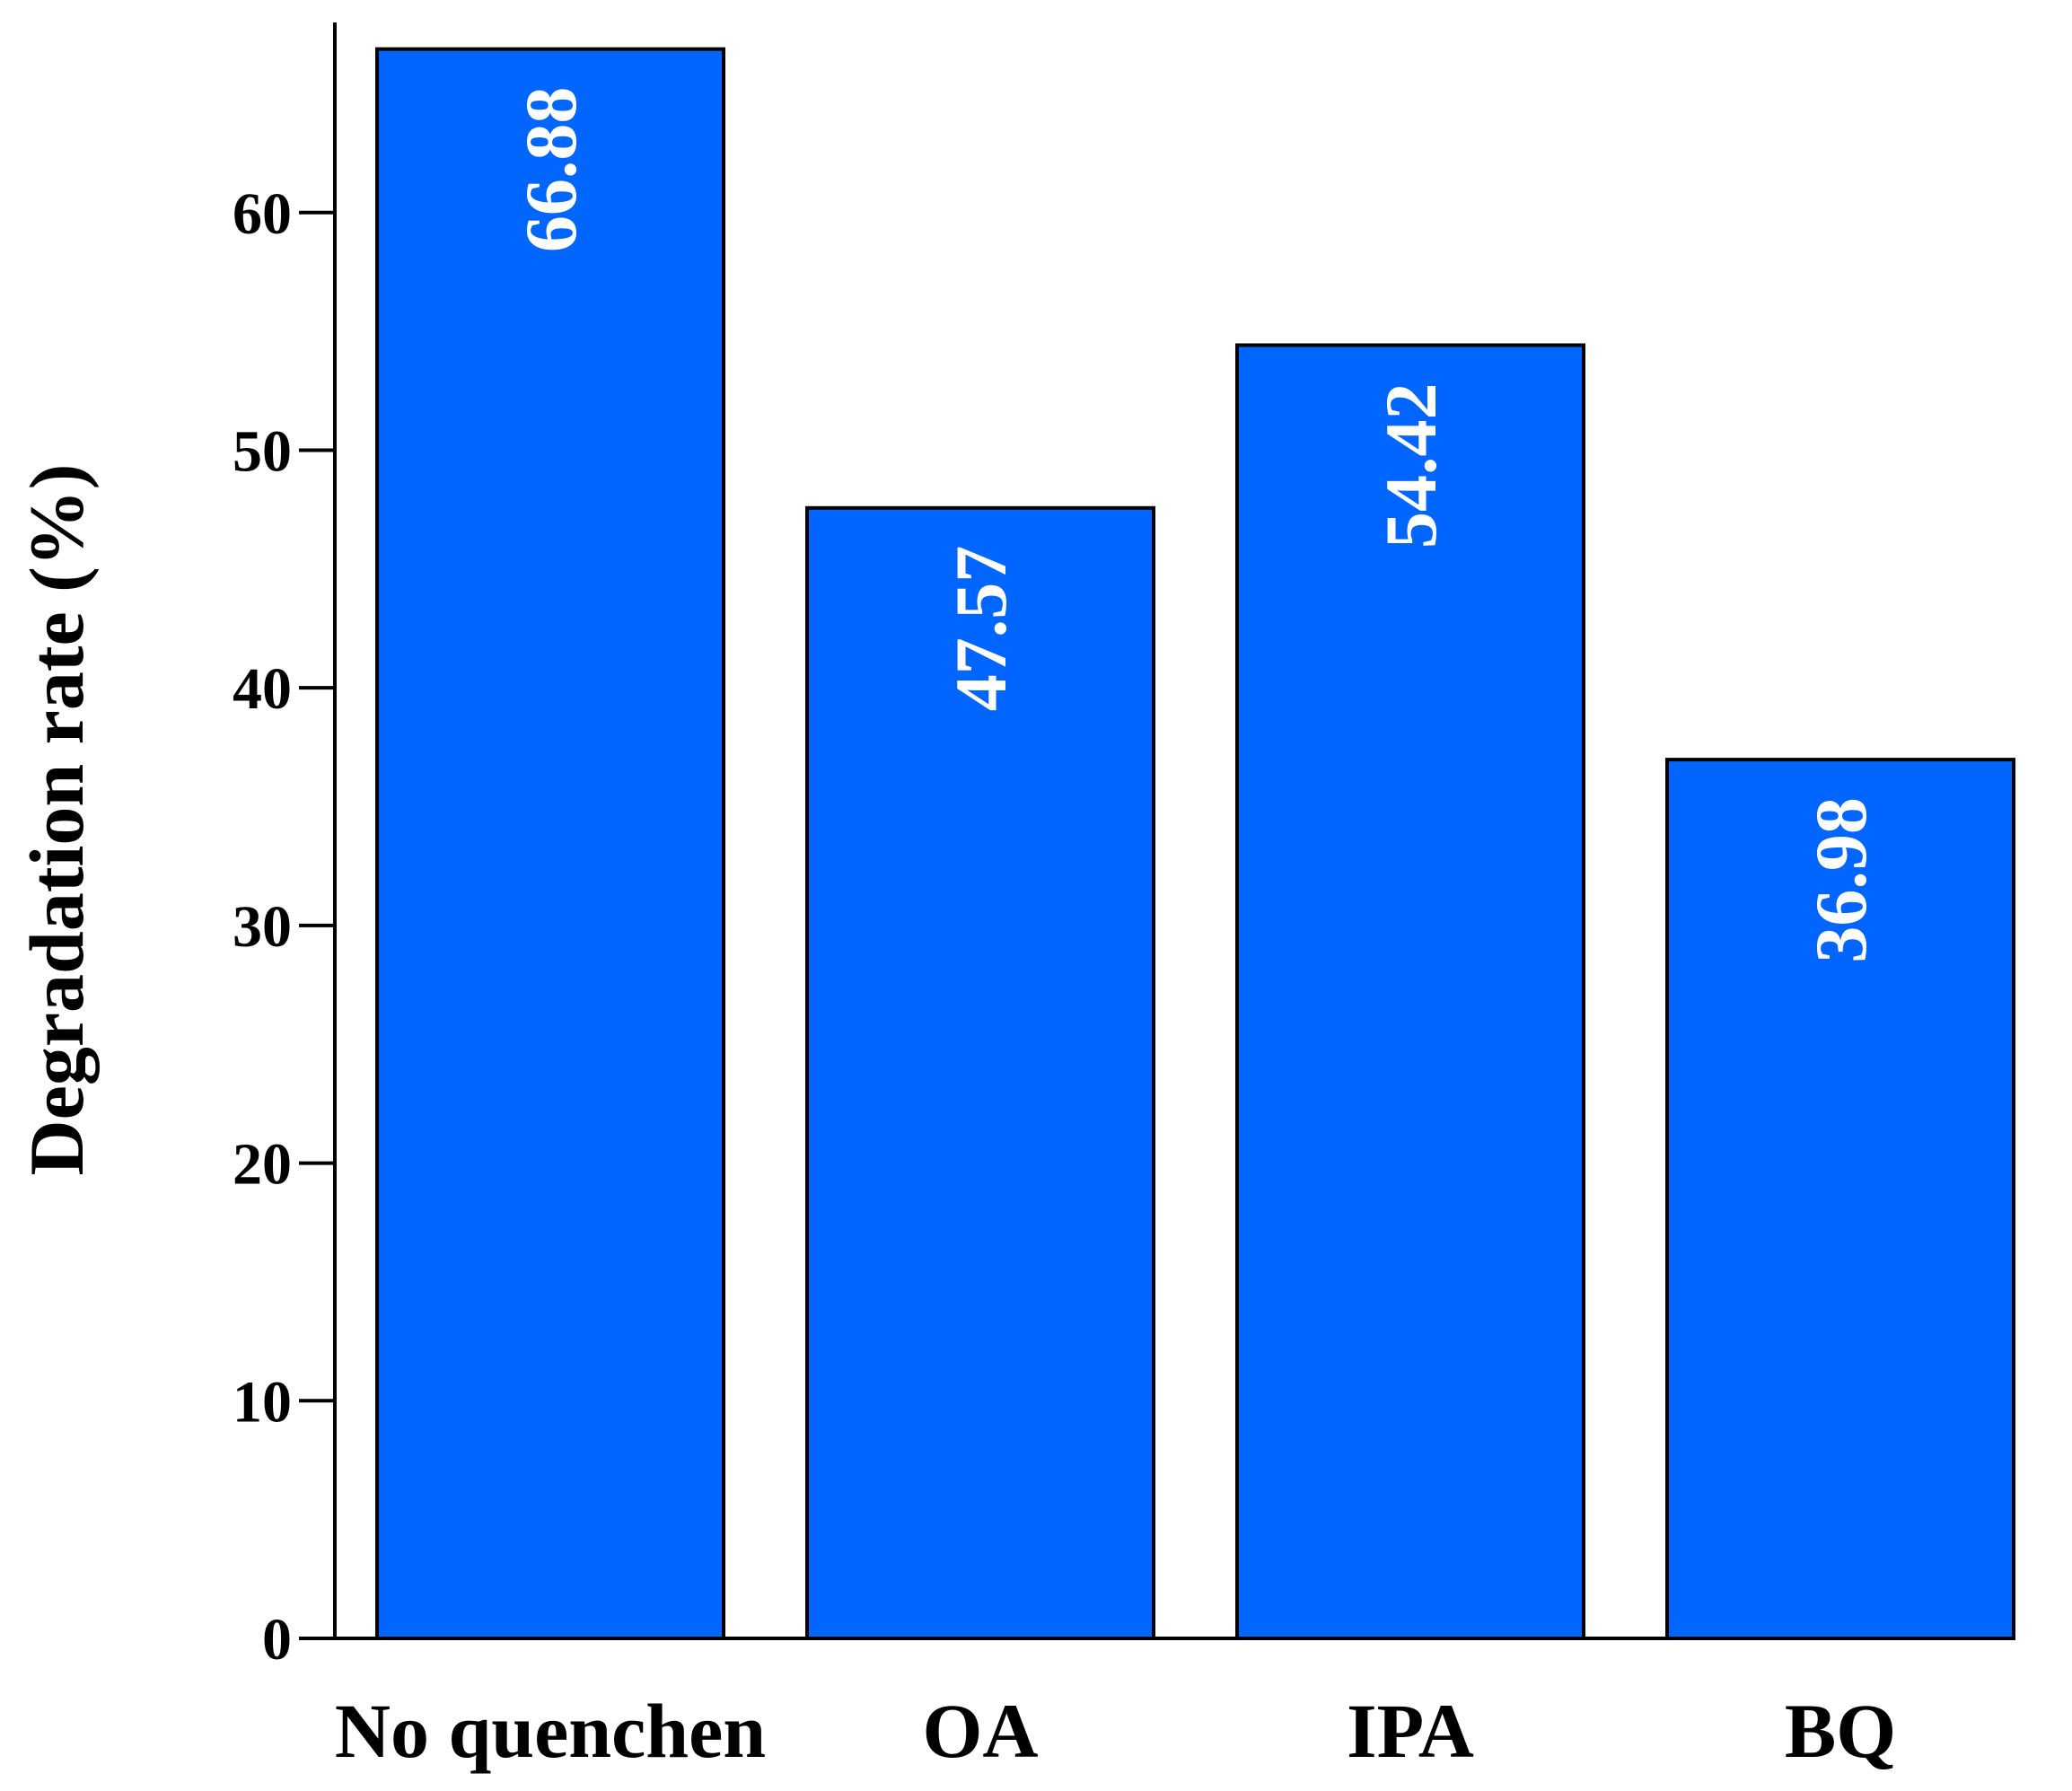 The image size is (2072, 1791). Describe the element at coordinates (981, 629) in the screenshot. I see `bar-value-label: 47.57` at that location.